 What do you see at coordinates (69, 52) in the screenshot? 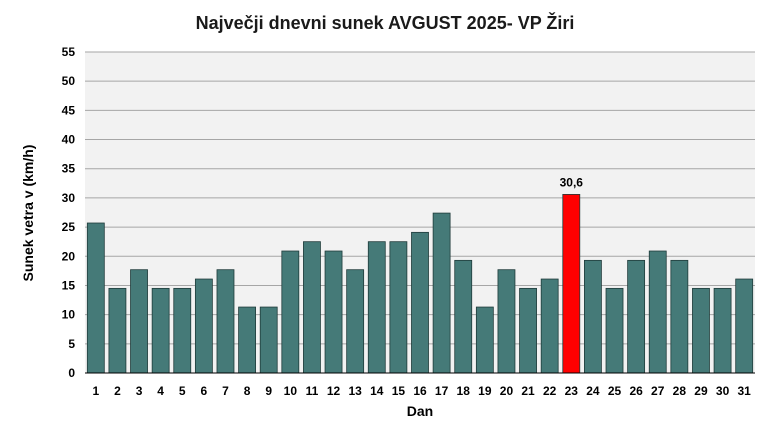
I see `y-tick-label: 55` at bounding box center [69, 52].